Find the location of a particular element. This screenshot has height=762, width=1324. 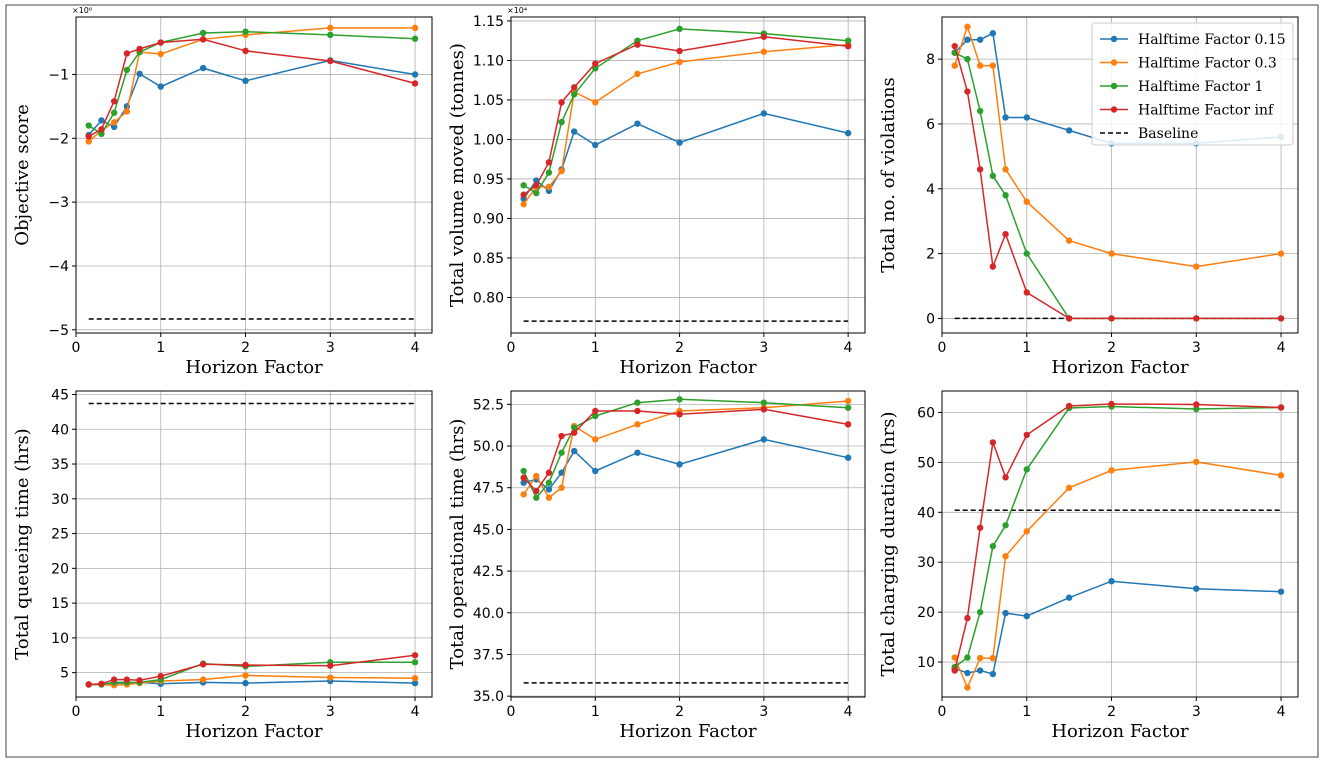

y-axis-label: Total no. of violations is located at coordinates (888, 175).